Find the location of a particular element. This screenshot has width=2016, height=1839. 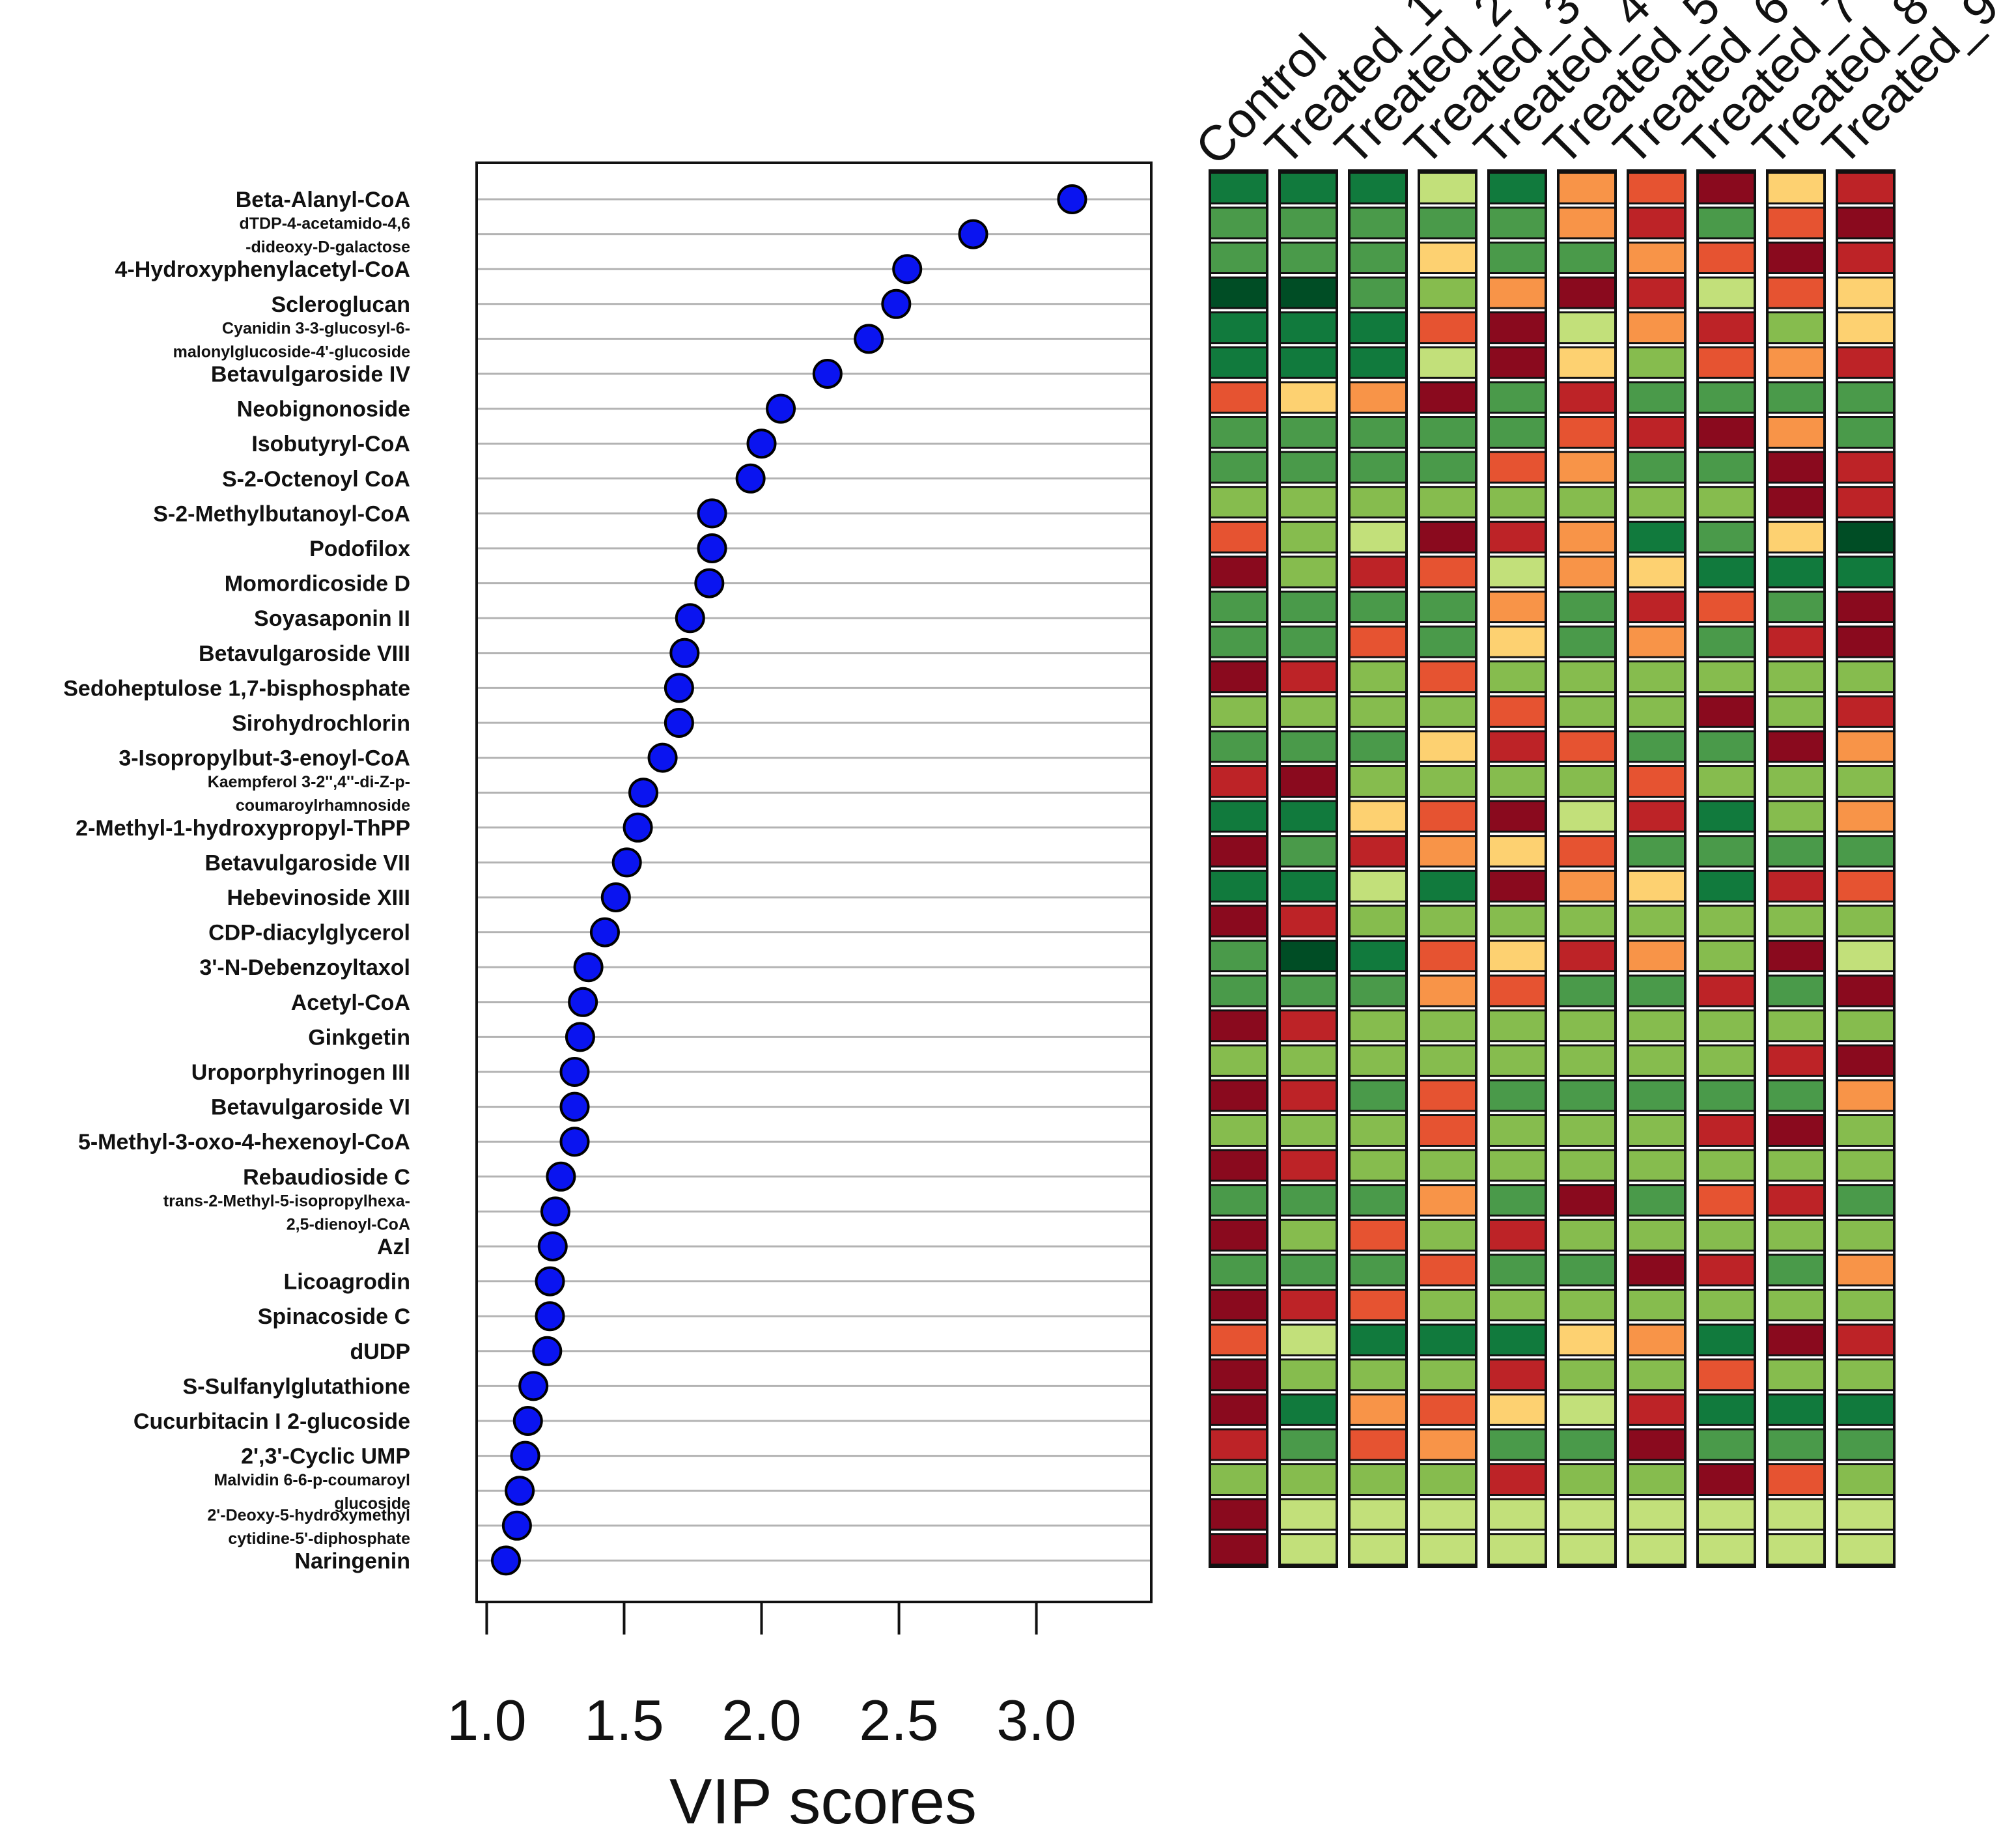

feature-label: Licoagrodin is located at coordinates (346, 1283).